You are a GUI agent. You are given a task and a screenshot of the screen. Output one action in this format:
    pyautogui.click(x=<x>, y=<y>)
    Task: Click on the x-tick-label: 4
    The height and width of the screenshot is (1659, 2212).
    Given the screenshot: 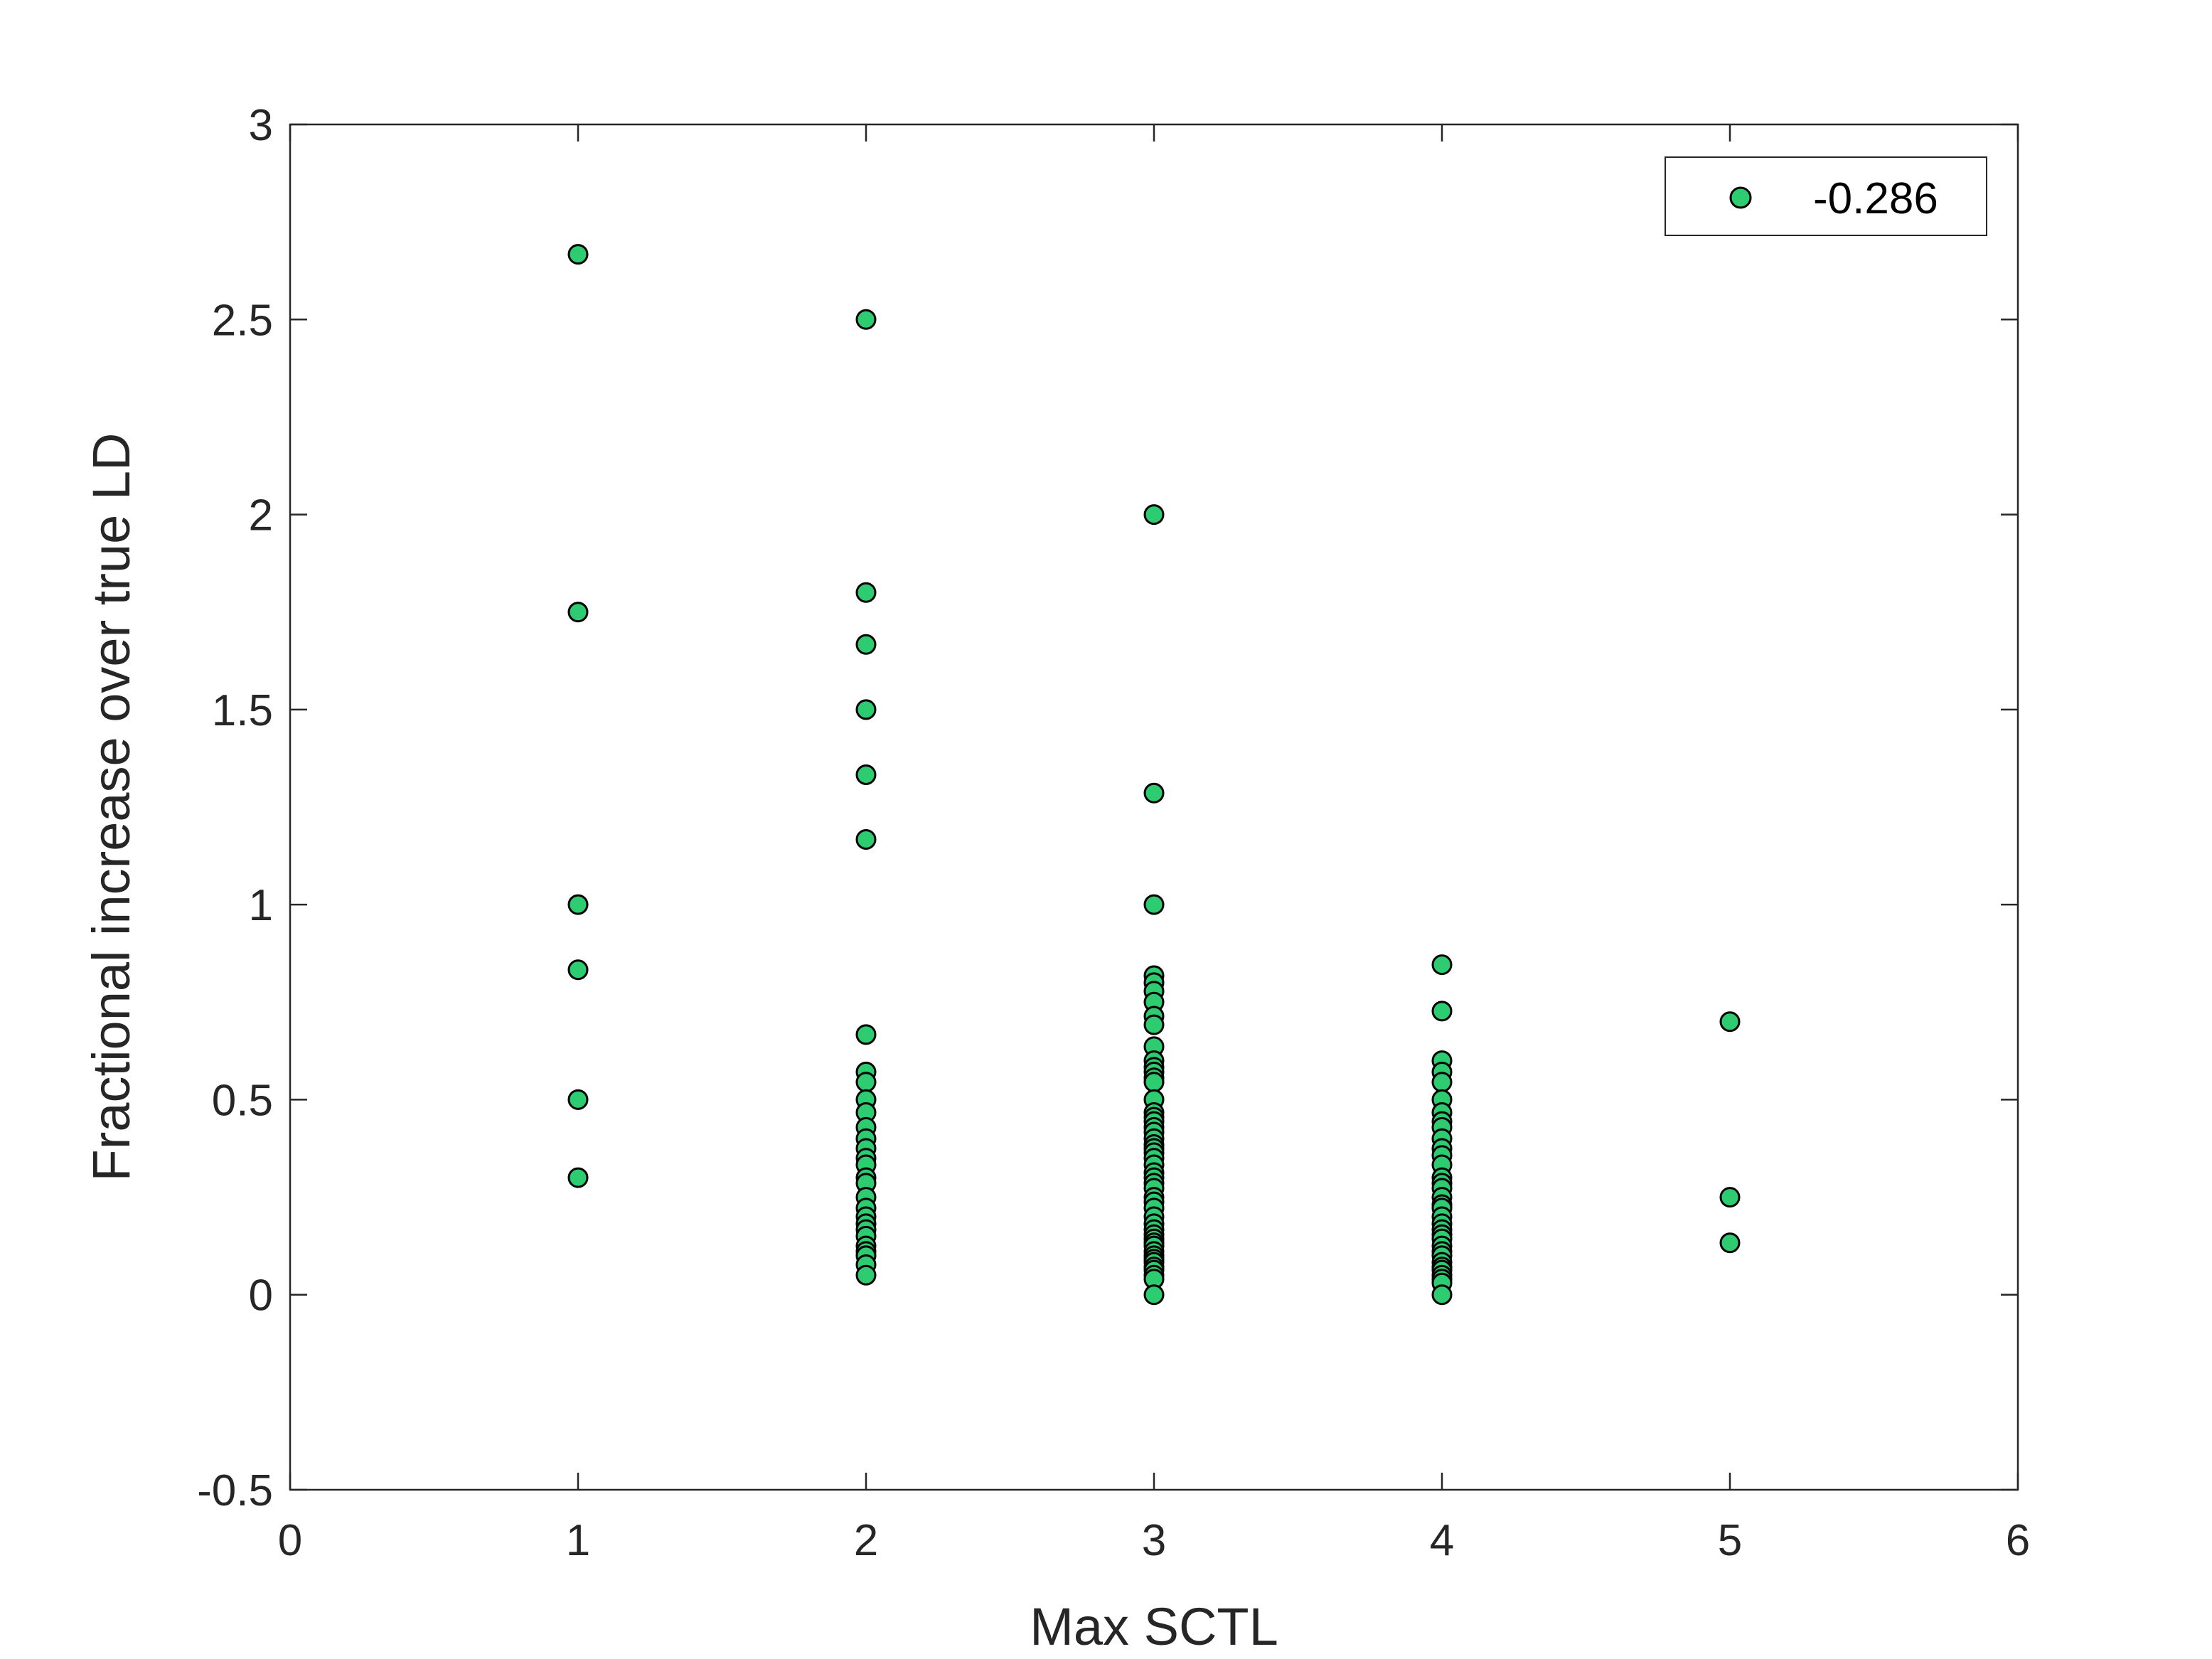 What is the action you would take?
    pyautogui.click(x=1442, y=1540)
    